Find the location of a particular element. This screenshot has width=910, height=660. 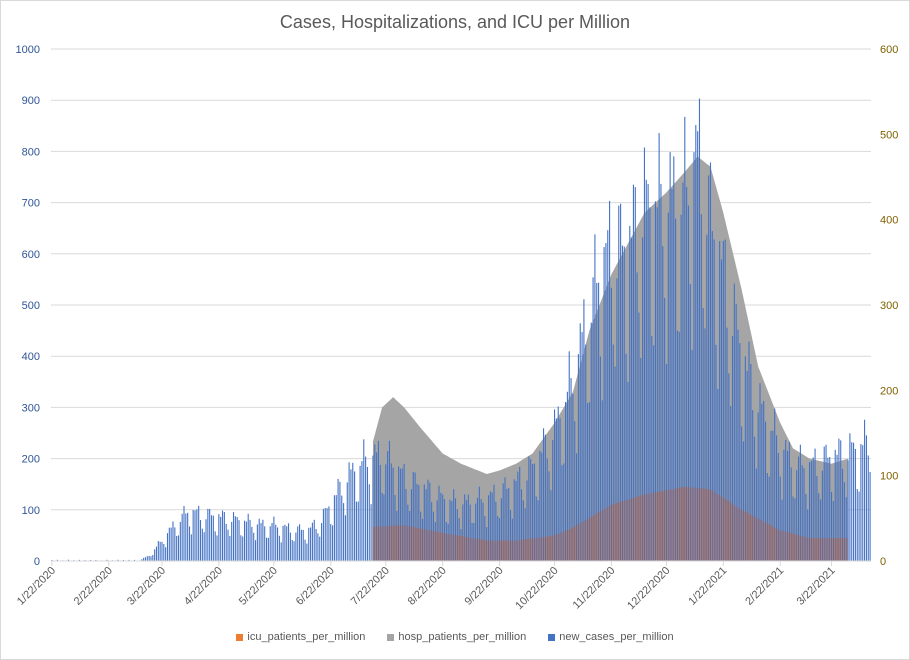

y-tick-label-left: 900 is located at coordinates (31, 101).